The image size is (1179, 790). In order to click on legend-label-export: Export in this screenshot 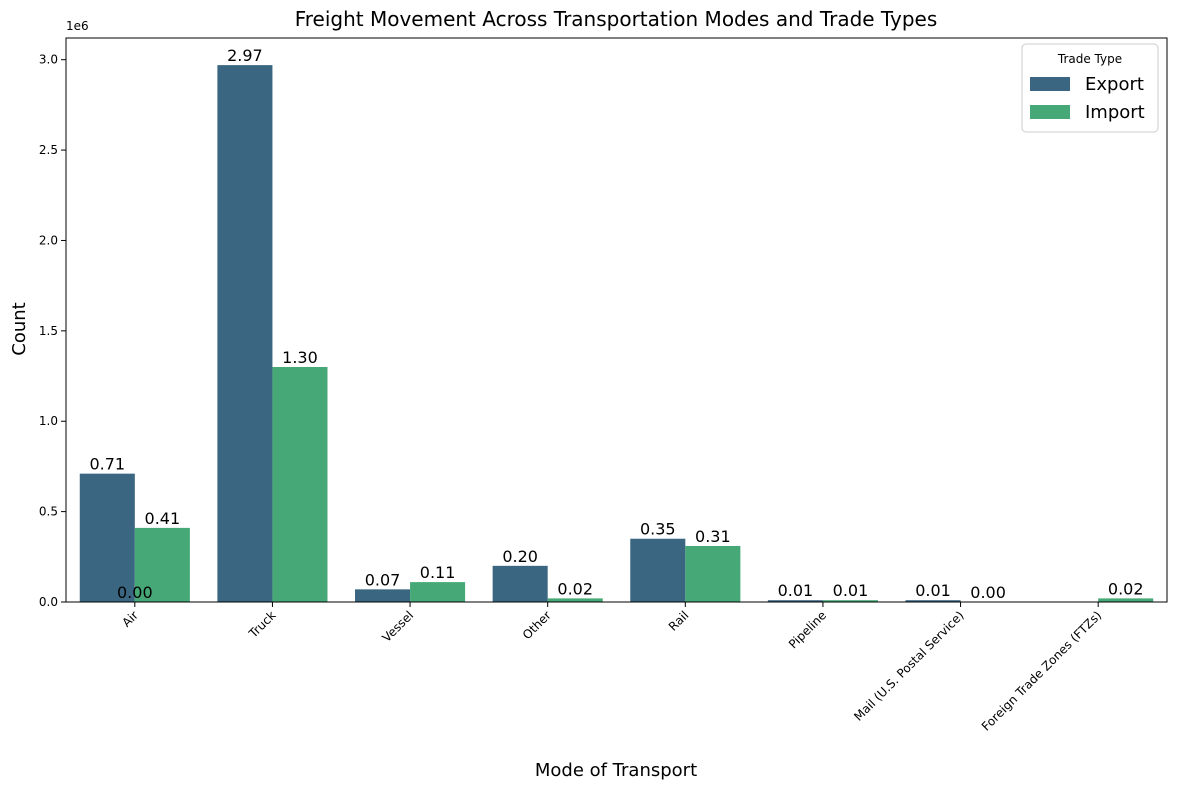, I will do `click(1114, 84)`.